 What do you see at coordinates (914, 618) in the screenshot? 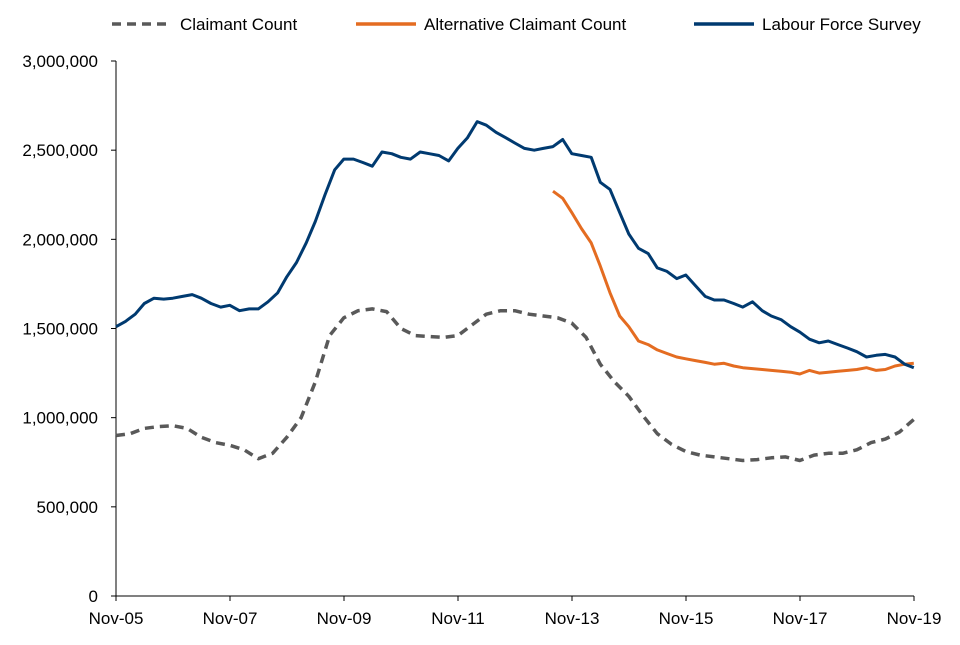
I see `x-tick-label: Nov-19` at bounding box center [914, 618].